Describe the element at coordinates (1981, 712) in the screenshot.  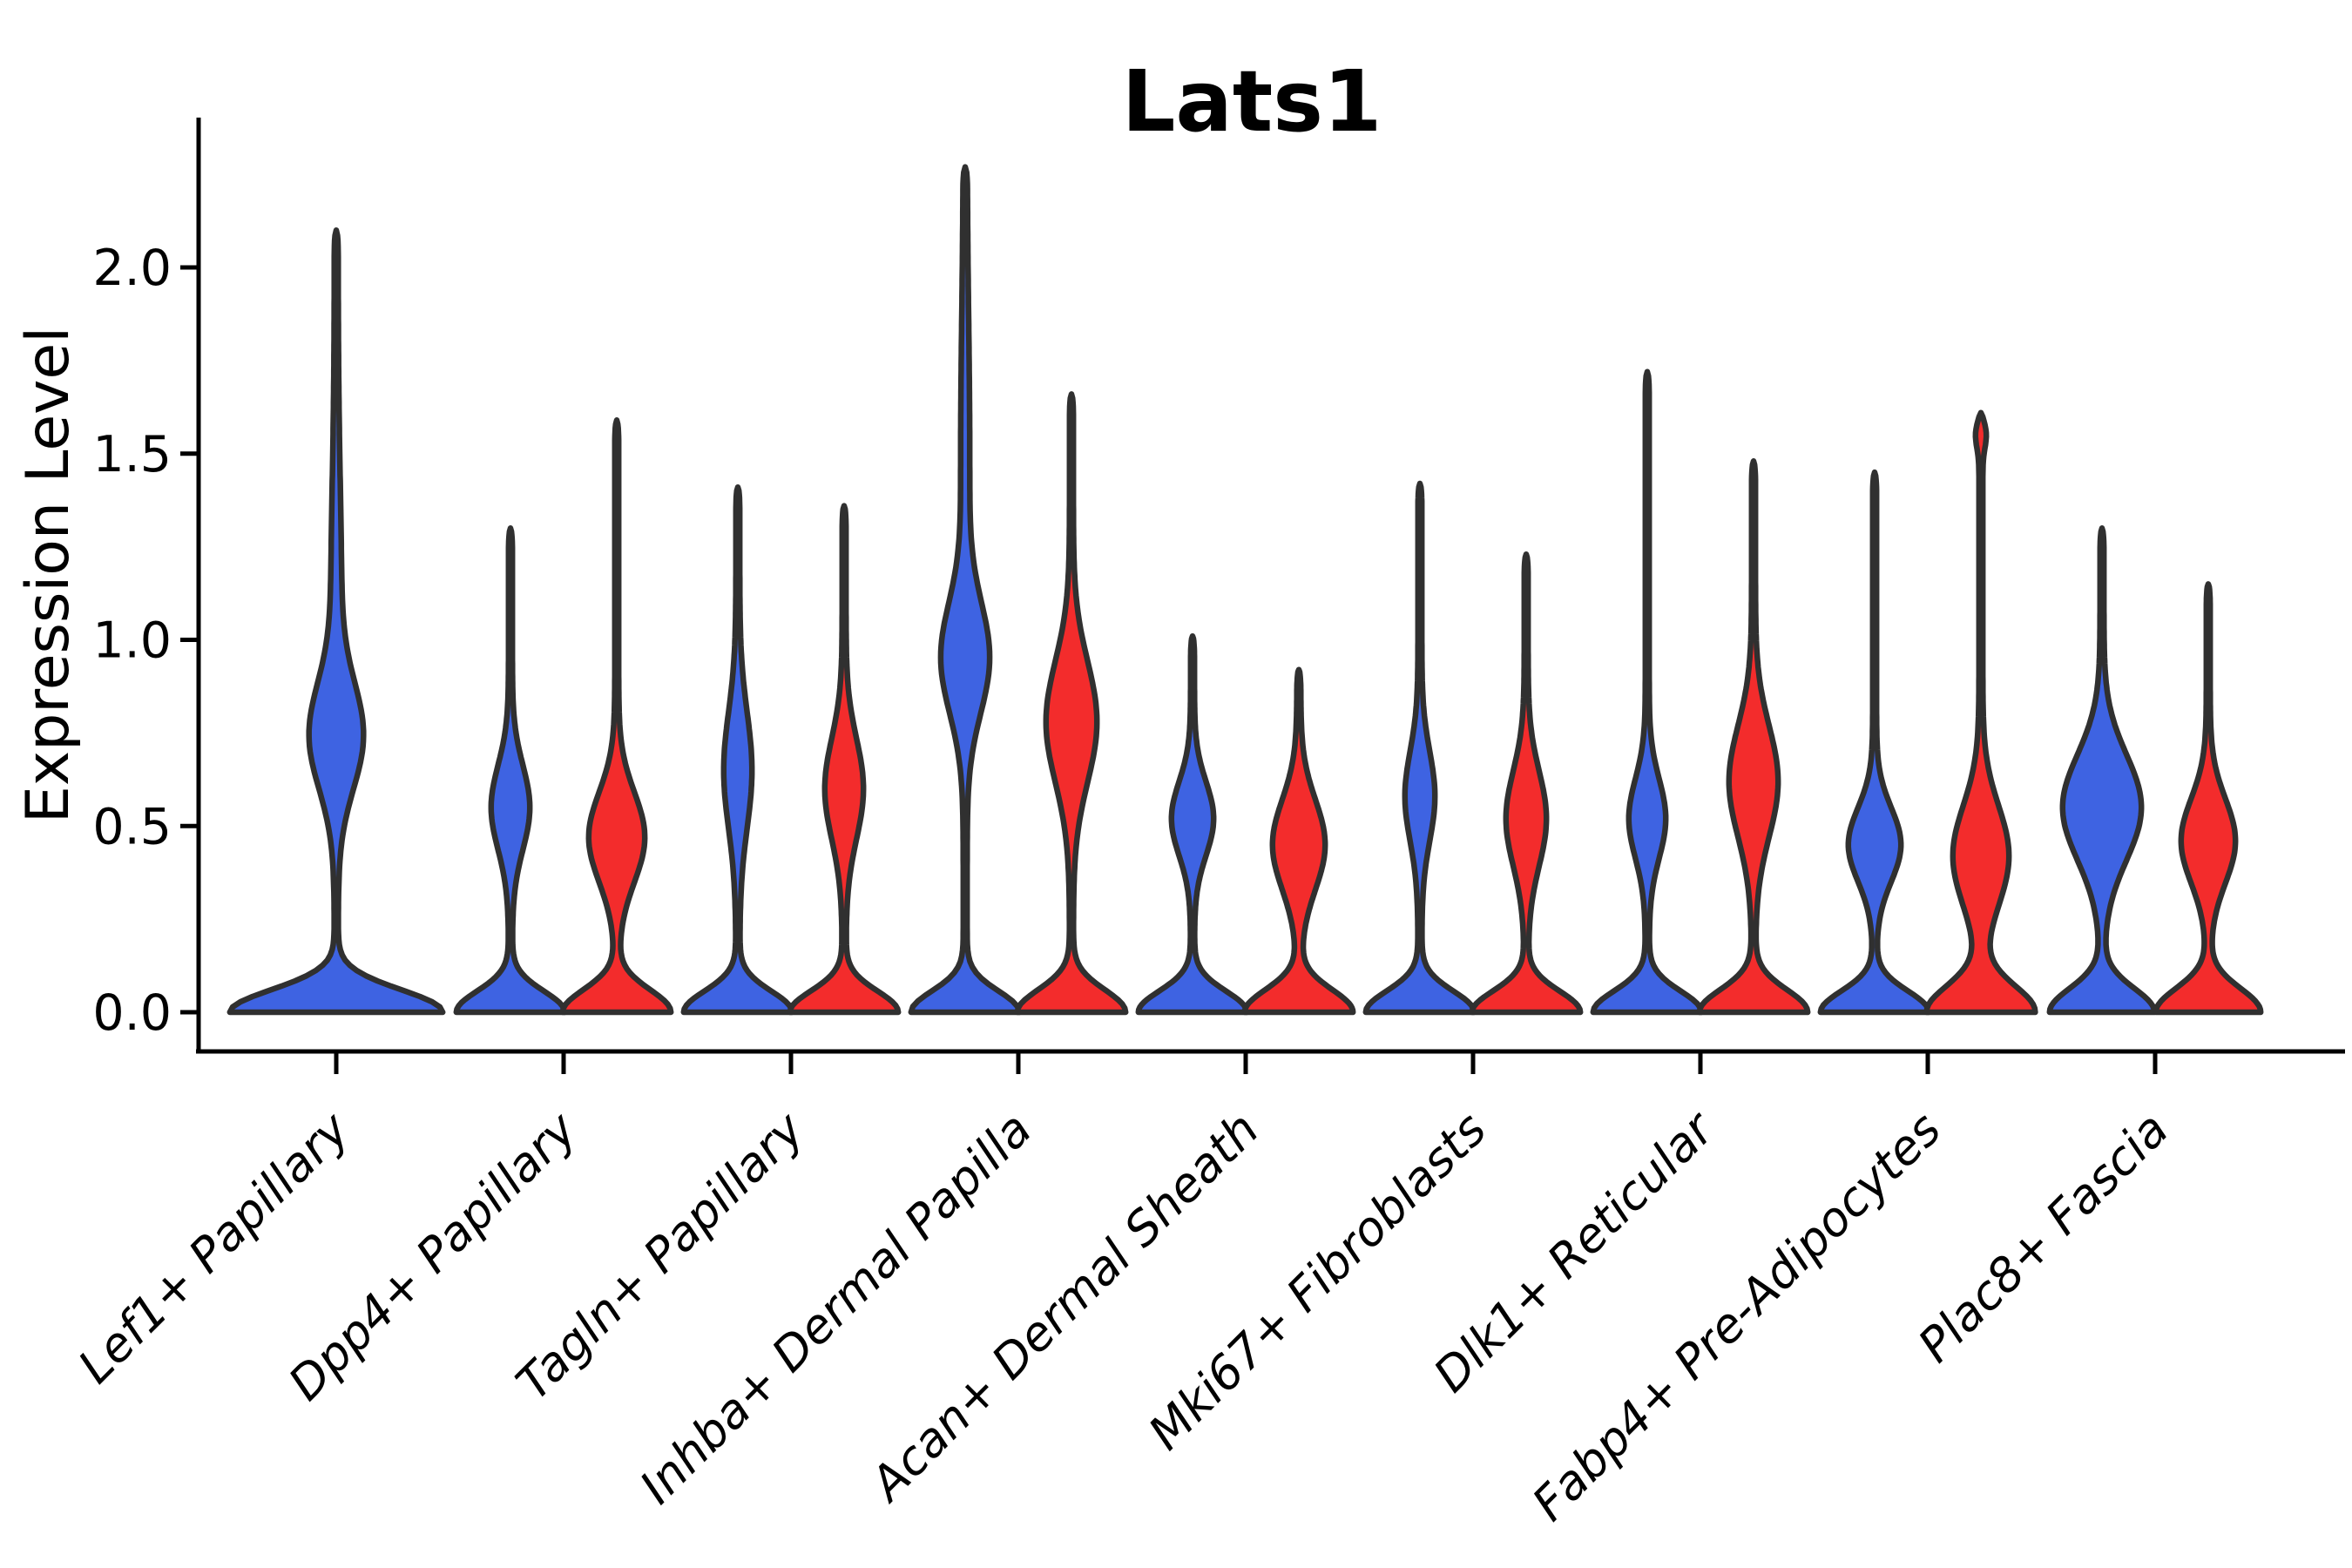
I see `violin-fabp4-pre-adipocytes-red` at that location.